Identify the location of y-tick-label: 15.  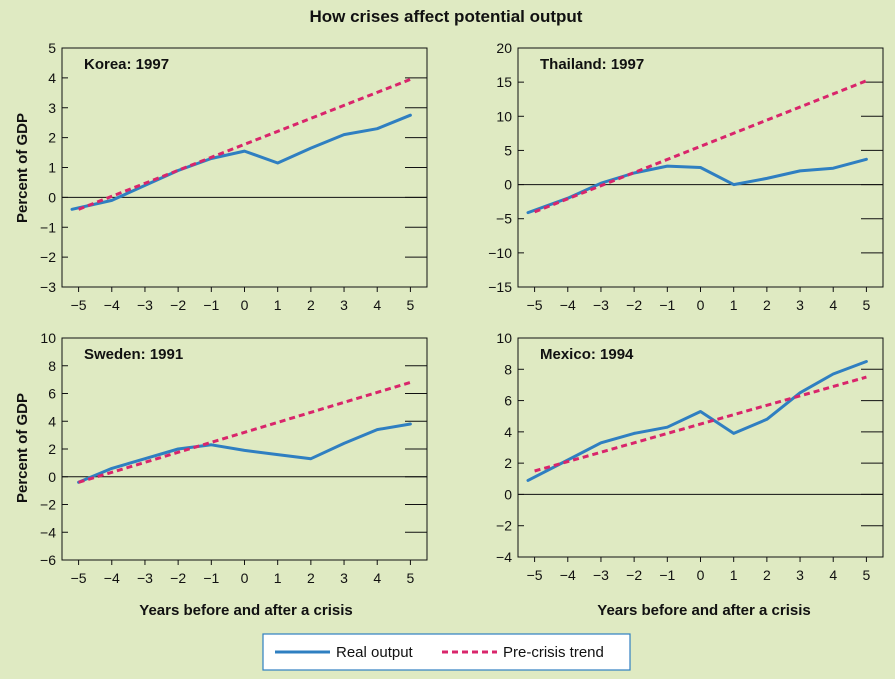
(504, 82).